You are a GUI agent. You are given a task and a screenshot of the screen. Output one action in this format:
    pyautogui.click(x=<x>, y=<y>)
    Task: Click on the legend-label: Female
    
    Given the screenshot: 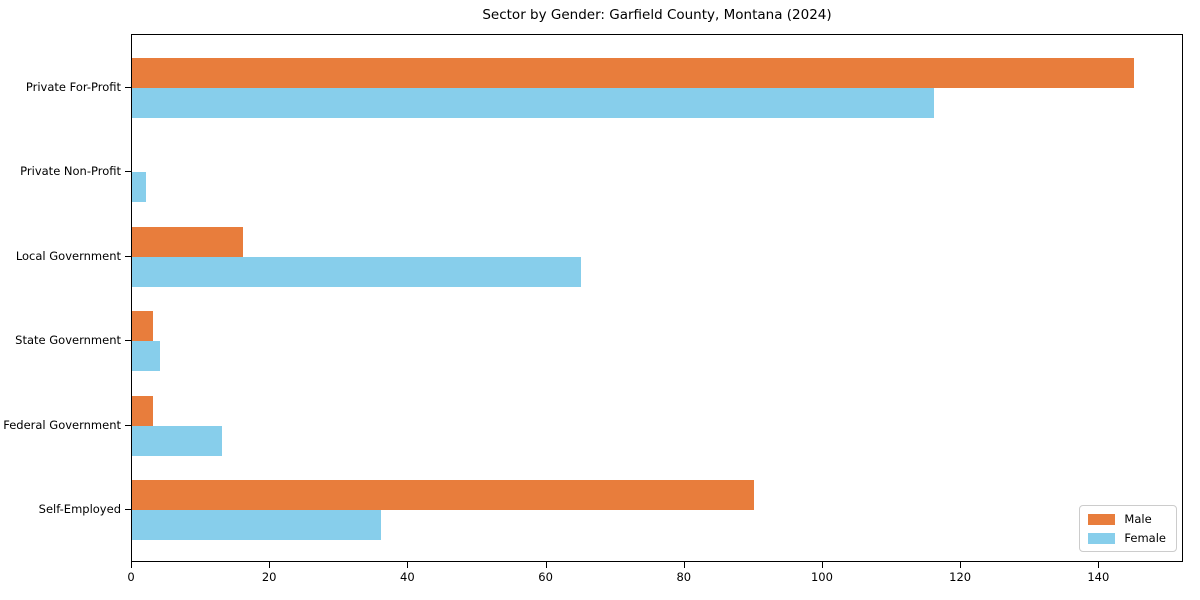 What is the action you would take?
    pyautogui.click(x=1145, y=538)
    